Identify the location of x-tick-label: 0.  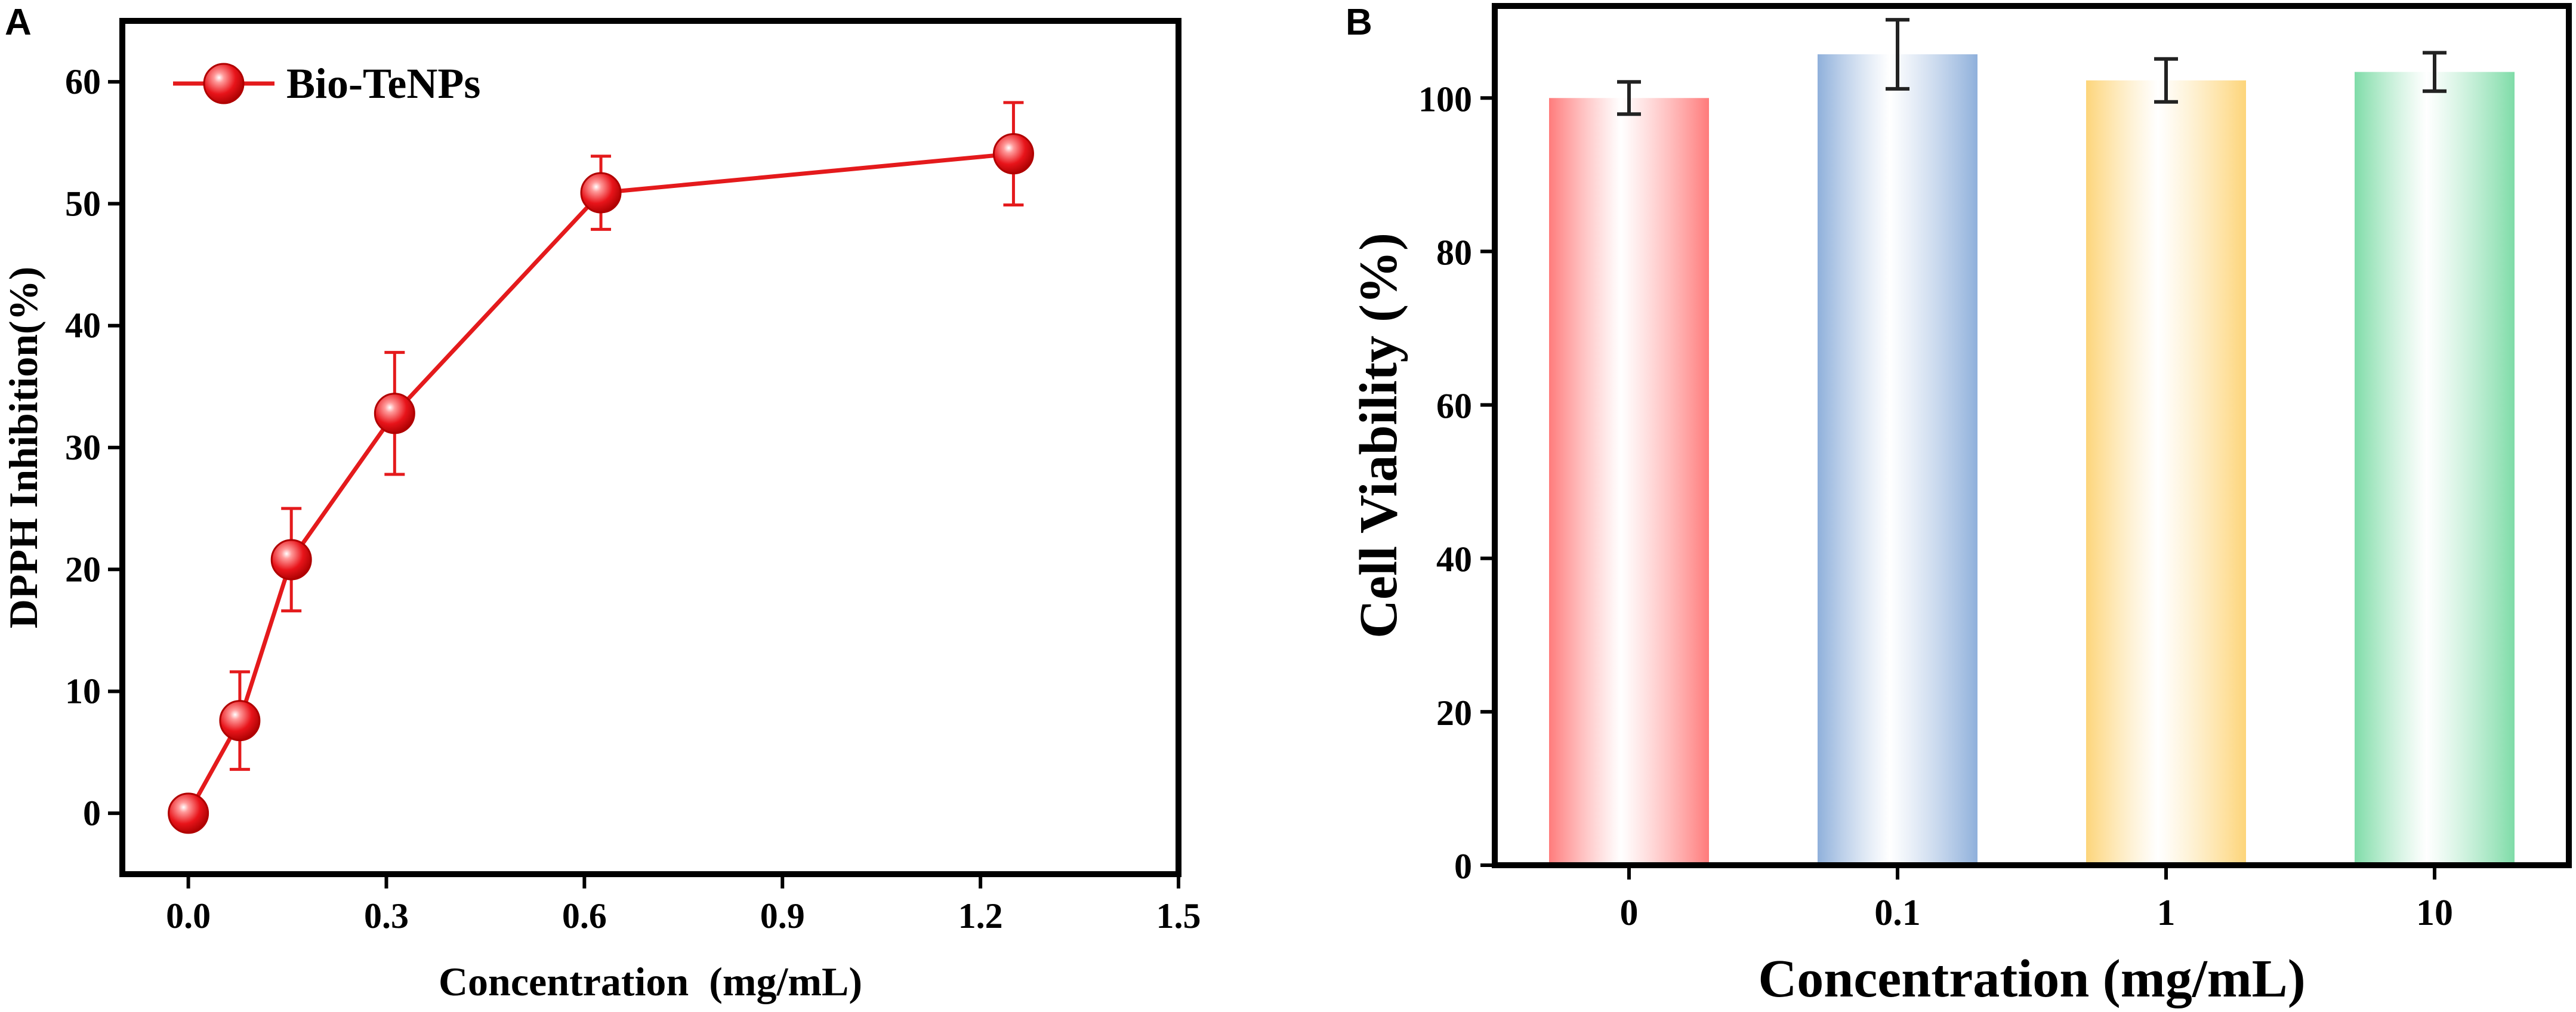
(1630, 913).